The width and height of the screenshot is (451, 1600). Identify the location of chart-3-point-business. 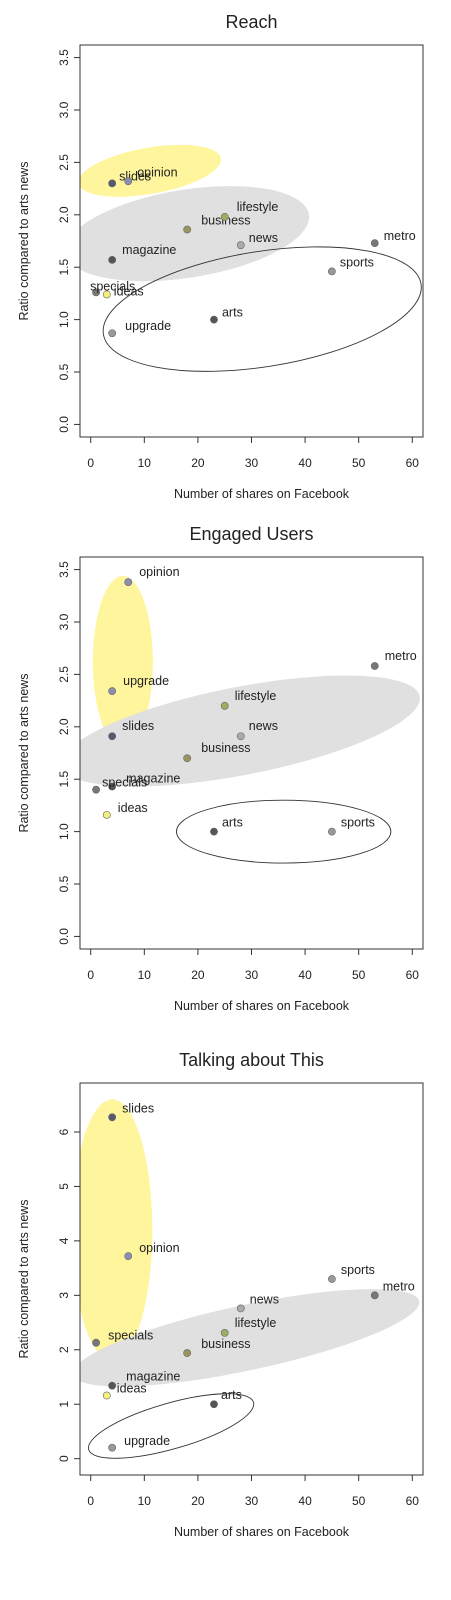
(187, 1353).